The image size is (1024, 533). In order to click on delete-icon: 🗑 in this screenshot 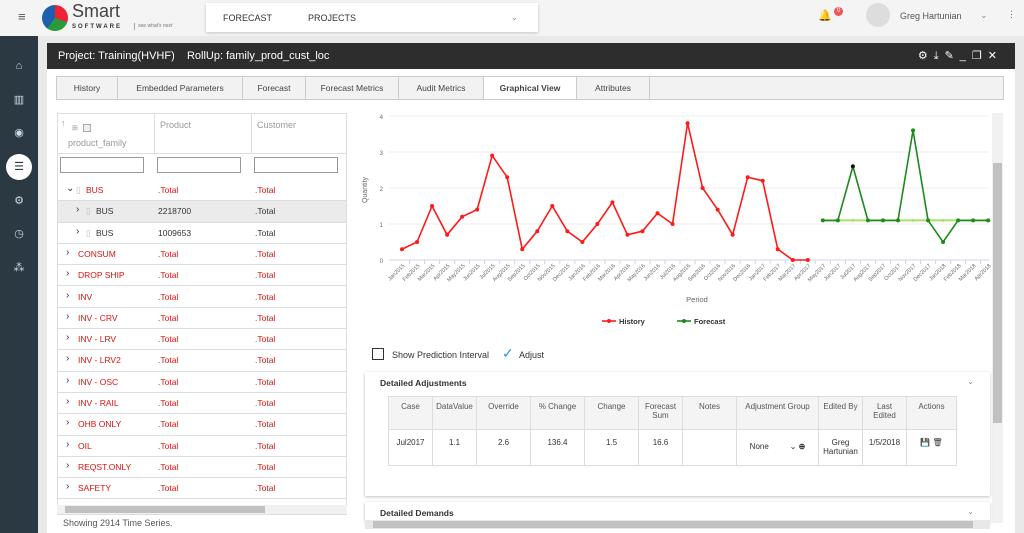, I will do `click(937, 442)`.